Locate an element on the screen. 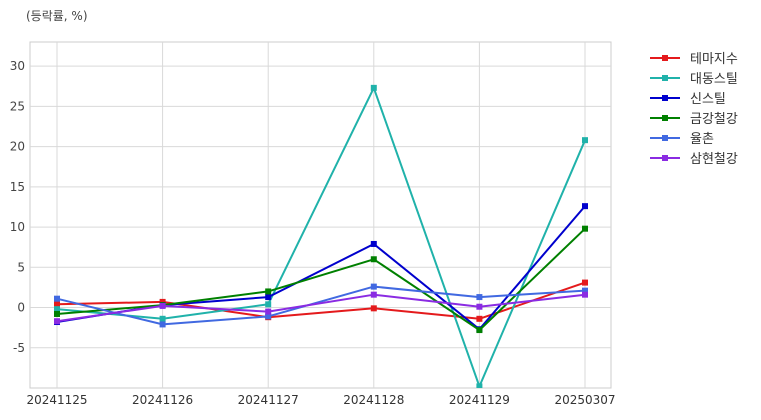 The height and width of the screenshot is (420, 761). legend-item: 금강철강 is located at coordinates (694, 119).